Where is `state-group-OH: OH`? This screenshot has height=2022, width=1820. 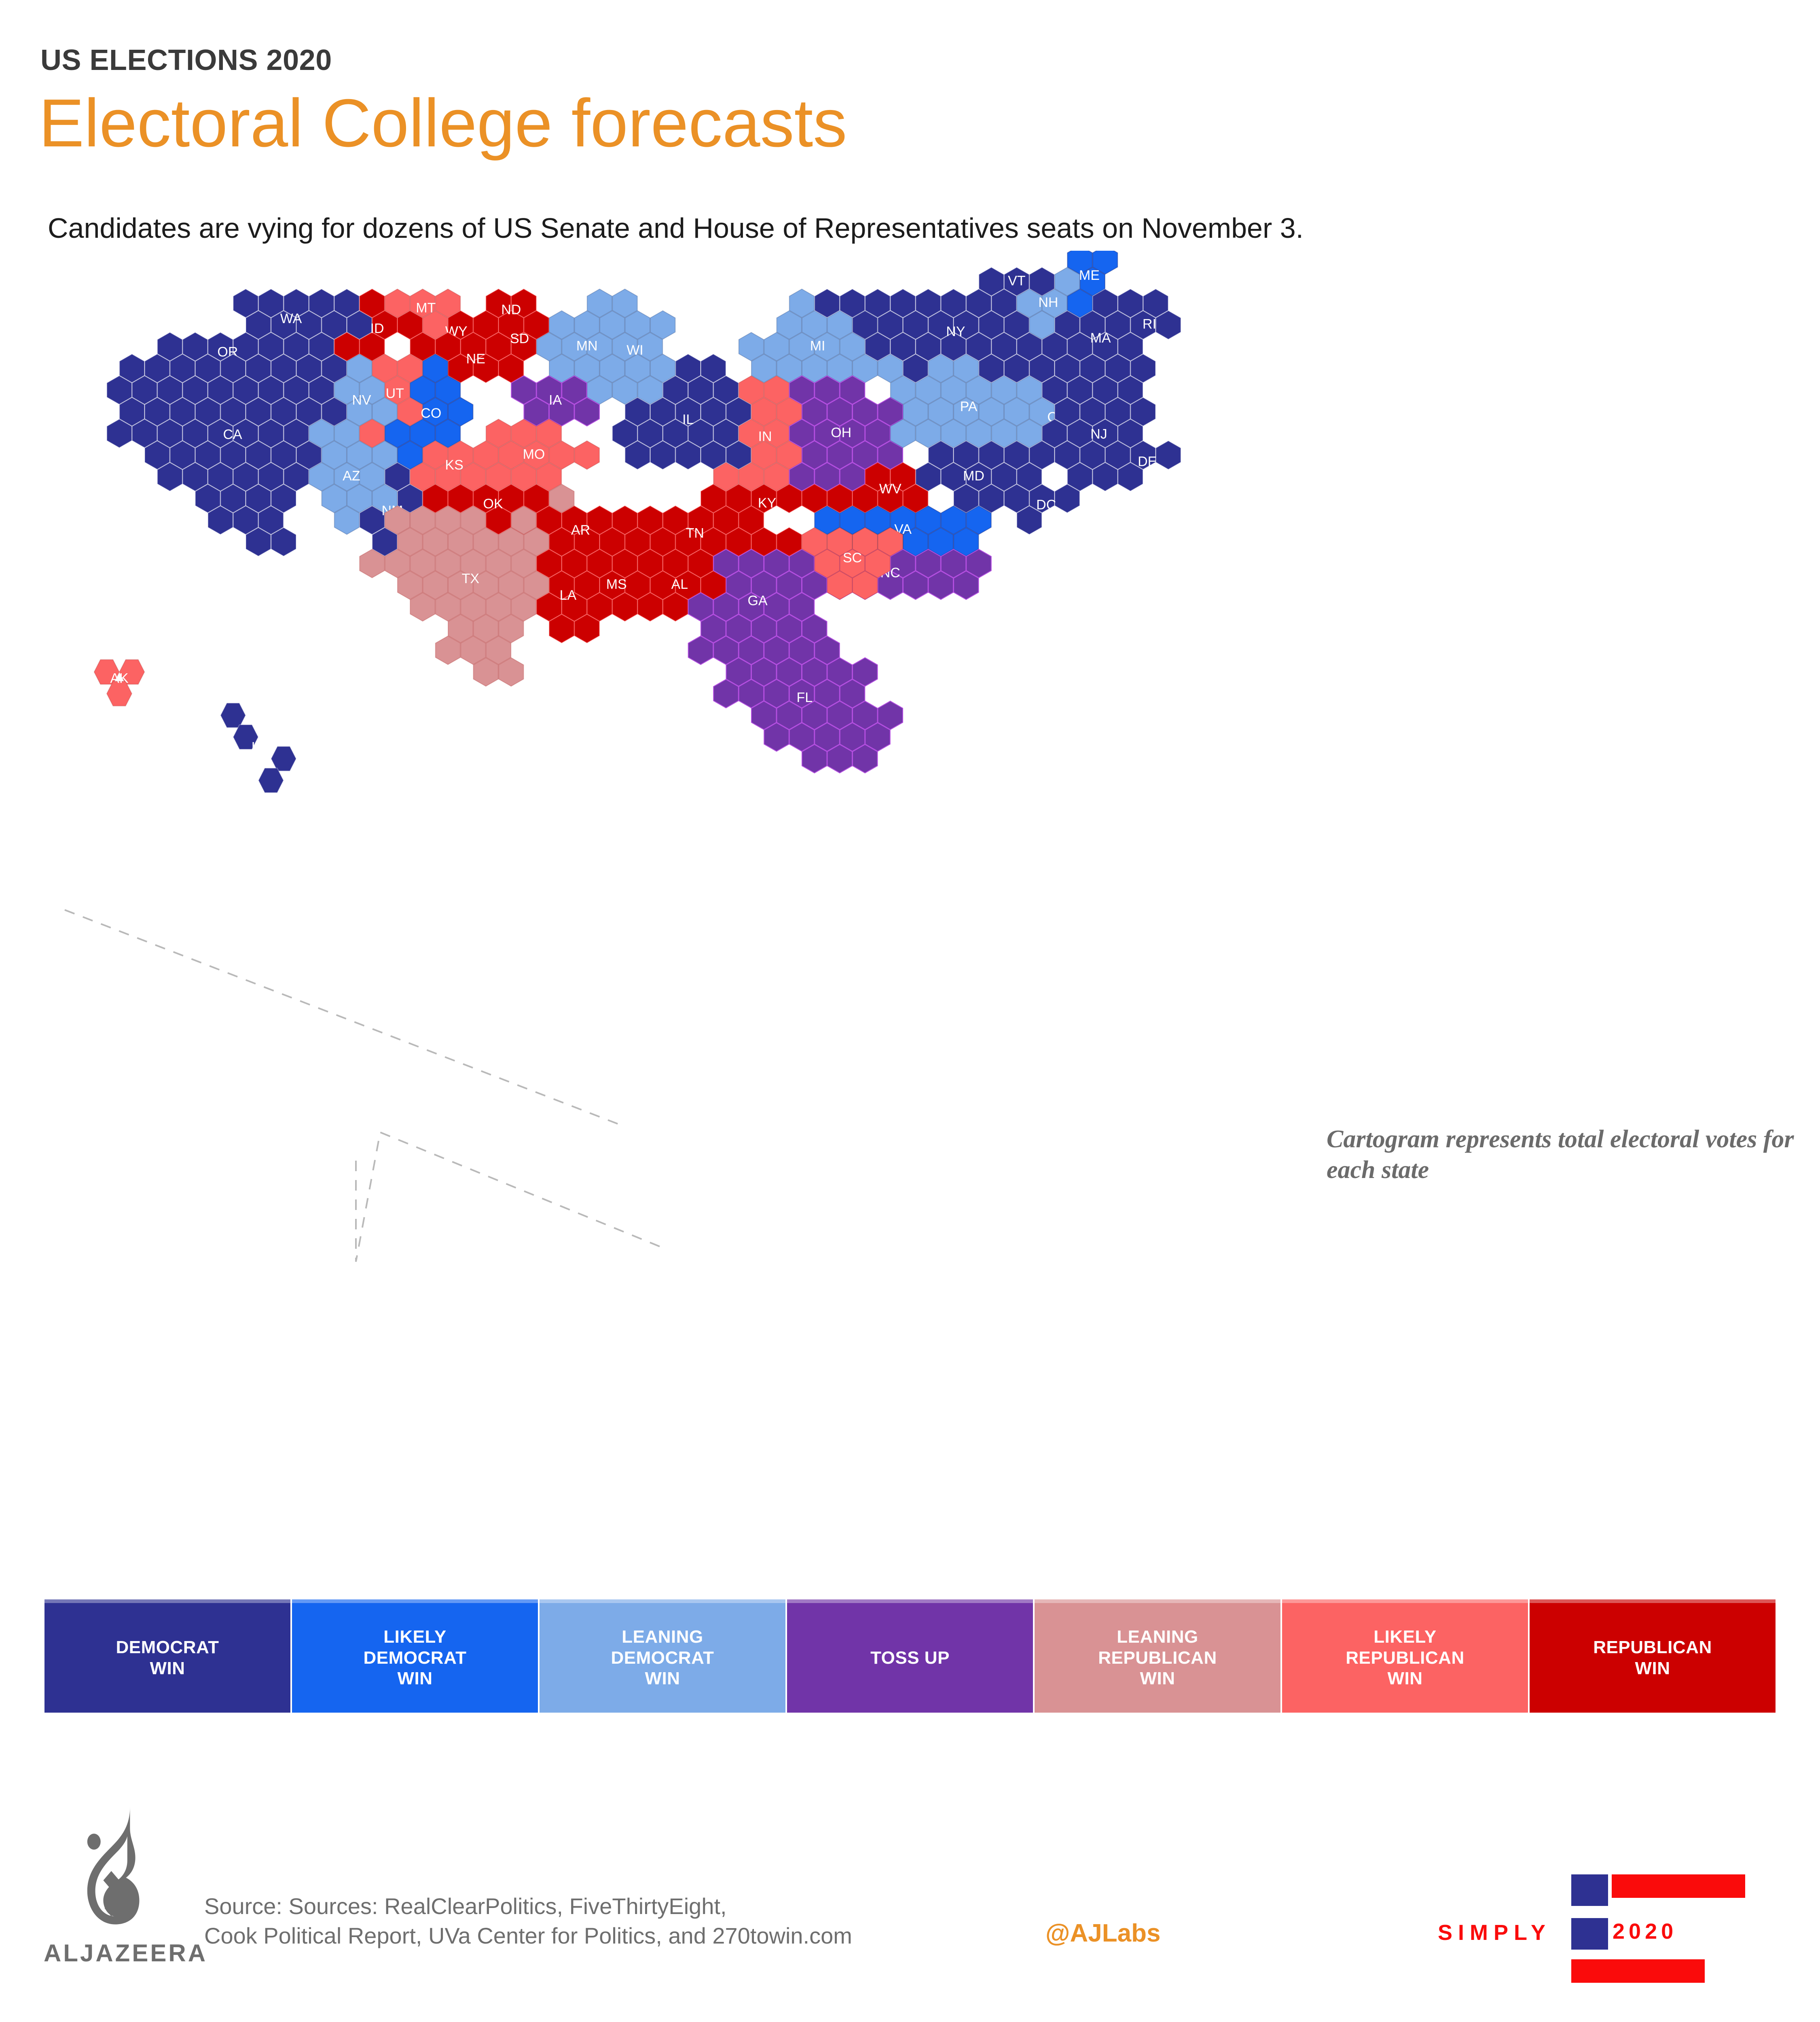
state-group-OH: OH is located at coordinates (846, 433).